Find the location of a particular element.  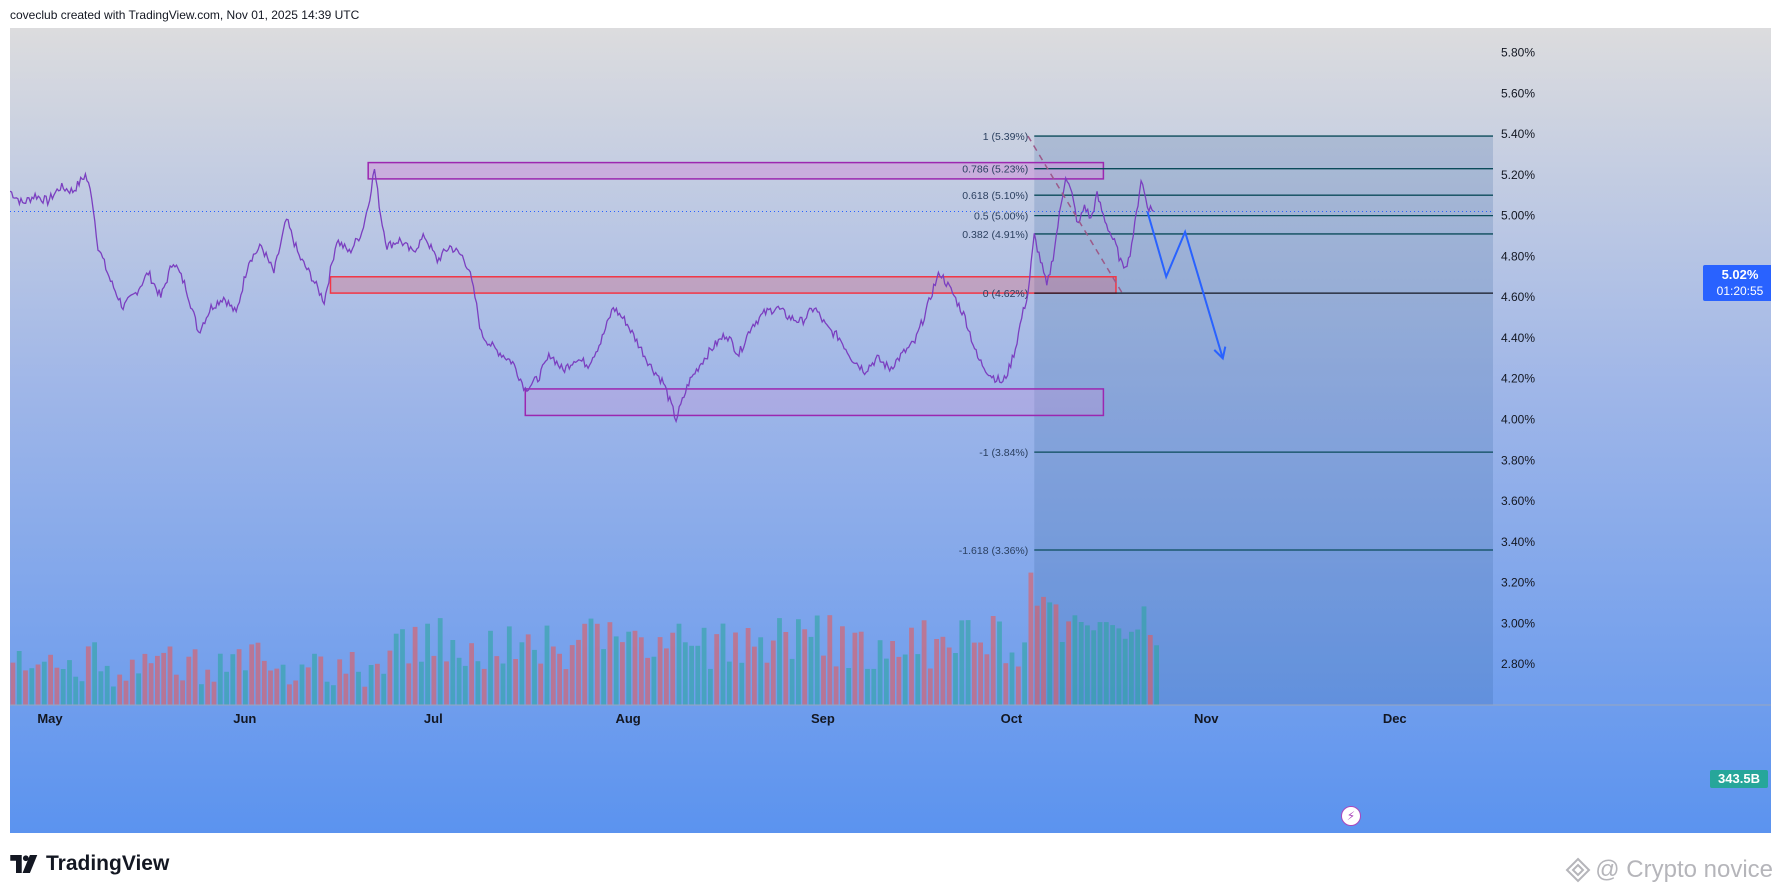

projection-path is located at coordinates (1186, 286).